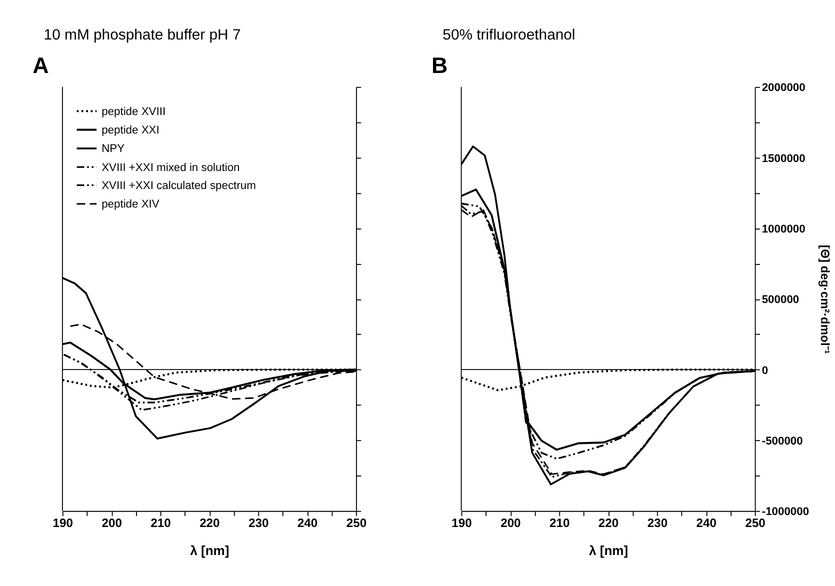  Describe the element at coordinates (171, 168) in the screenshot. I see `legend-label: XVIII +XXI mixed in solution` at that location.